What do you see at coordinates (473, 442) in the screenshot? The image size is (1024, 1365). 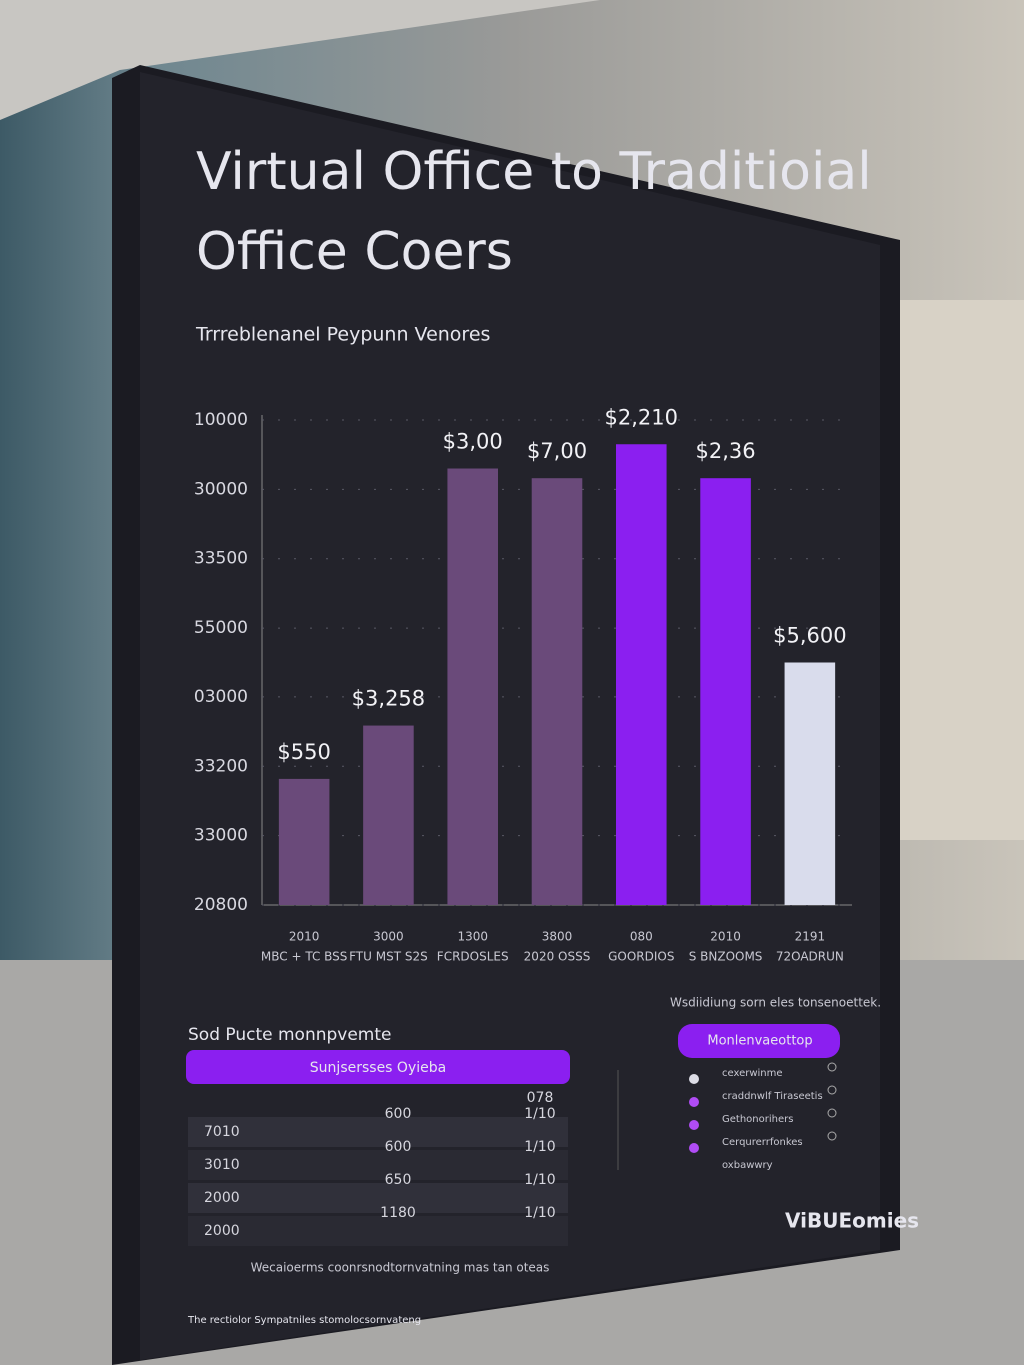 I see `value-label: $3,00` at bounding box center [473, 442].